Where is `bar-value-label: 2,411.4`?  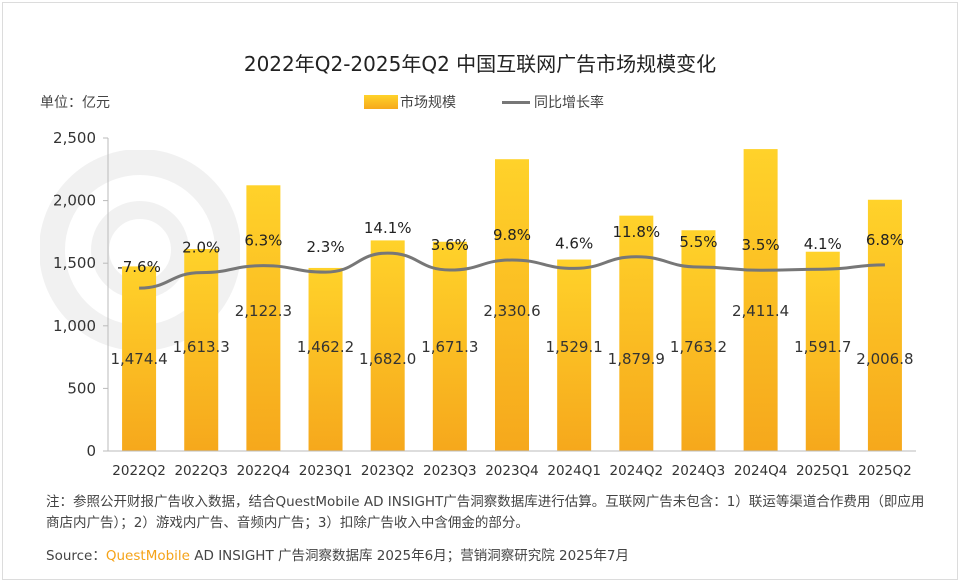 bar-value-label: 2,411.4 is located at coordinates (760, 311).